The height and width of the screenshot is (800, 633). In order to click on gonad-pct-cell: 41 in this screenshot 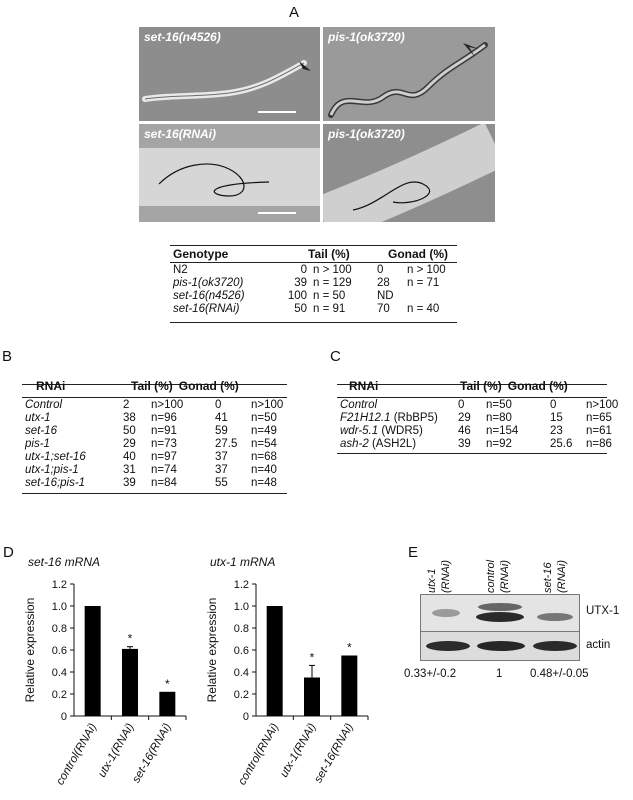, I will do `click(221, 418)`.